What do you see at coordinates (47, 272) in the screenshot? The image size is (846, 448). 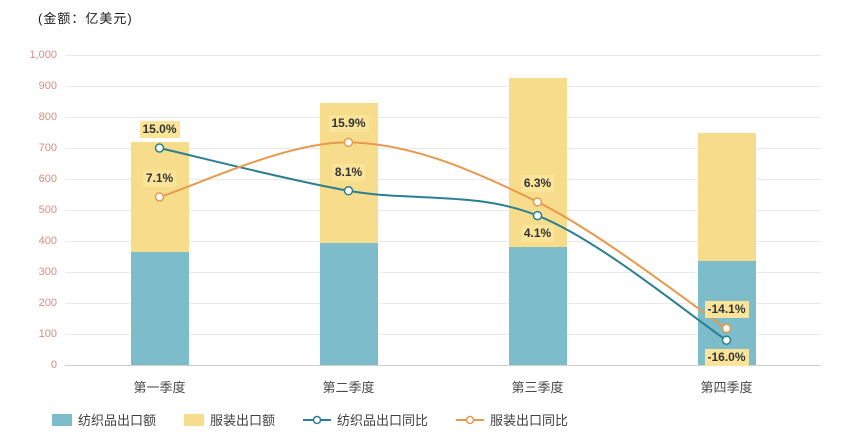 I see `y-axis-tick-label: 300` at bounding box center [47, 272].